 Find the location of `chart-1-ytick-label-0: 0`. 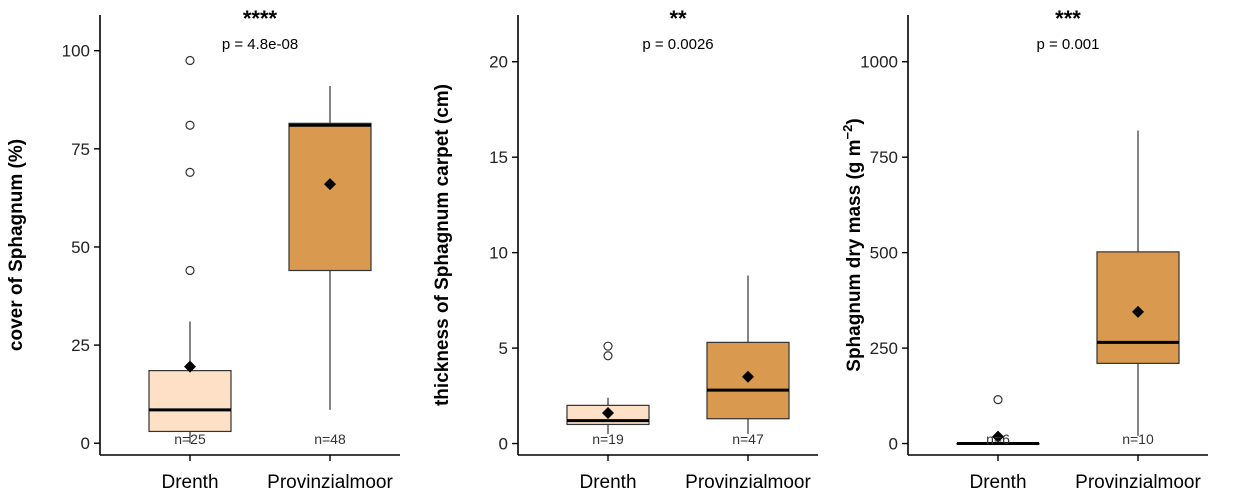

chart-1-ytick-label-0: 0 is located at coordinates (503, 444).